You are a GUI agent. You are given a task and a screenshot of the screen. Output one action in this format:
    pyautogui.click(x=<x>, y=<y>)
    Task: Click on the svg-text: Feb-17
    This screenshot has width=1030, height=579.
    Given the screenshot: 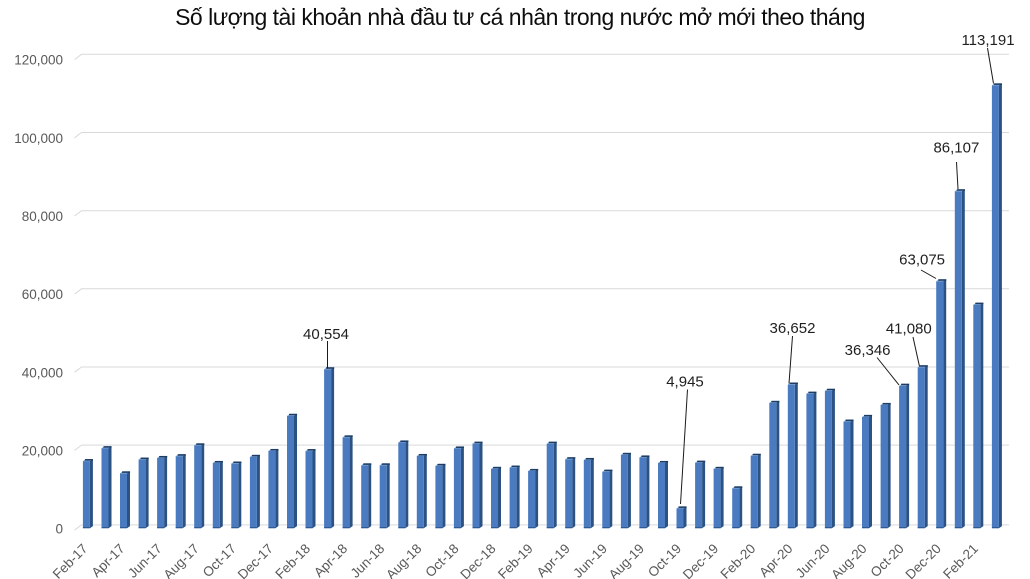 What is the action you would take?
    pyautogui.click(x=70, y=560)
    